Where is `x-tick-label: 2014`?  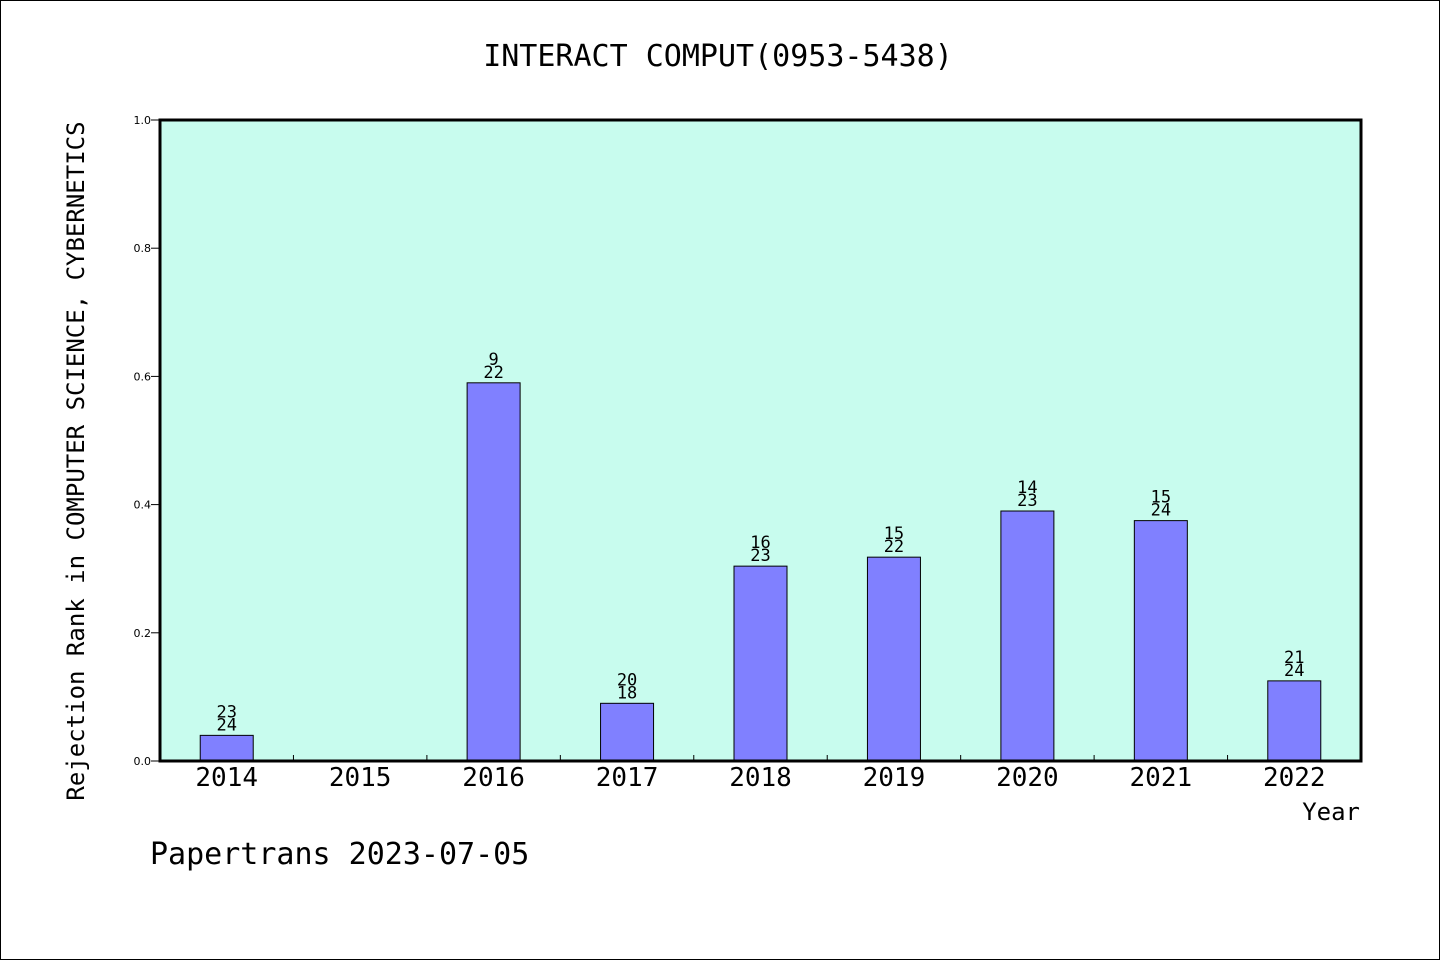 x-tick-label: 2014 is located at coordinates (226, 778).